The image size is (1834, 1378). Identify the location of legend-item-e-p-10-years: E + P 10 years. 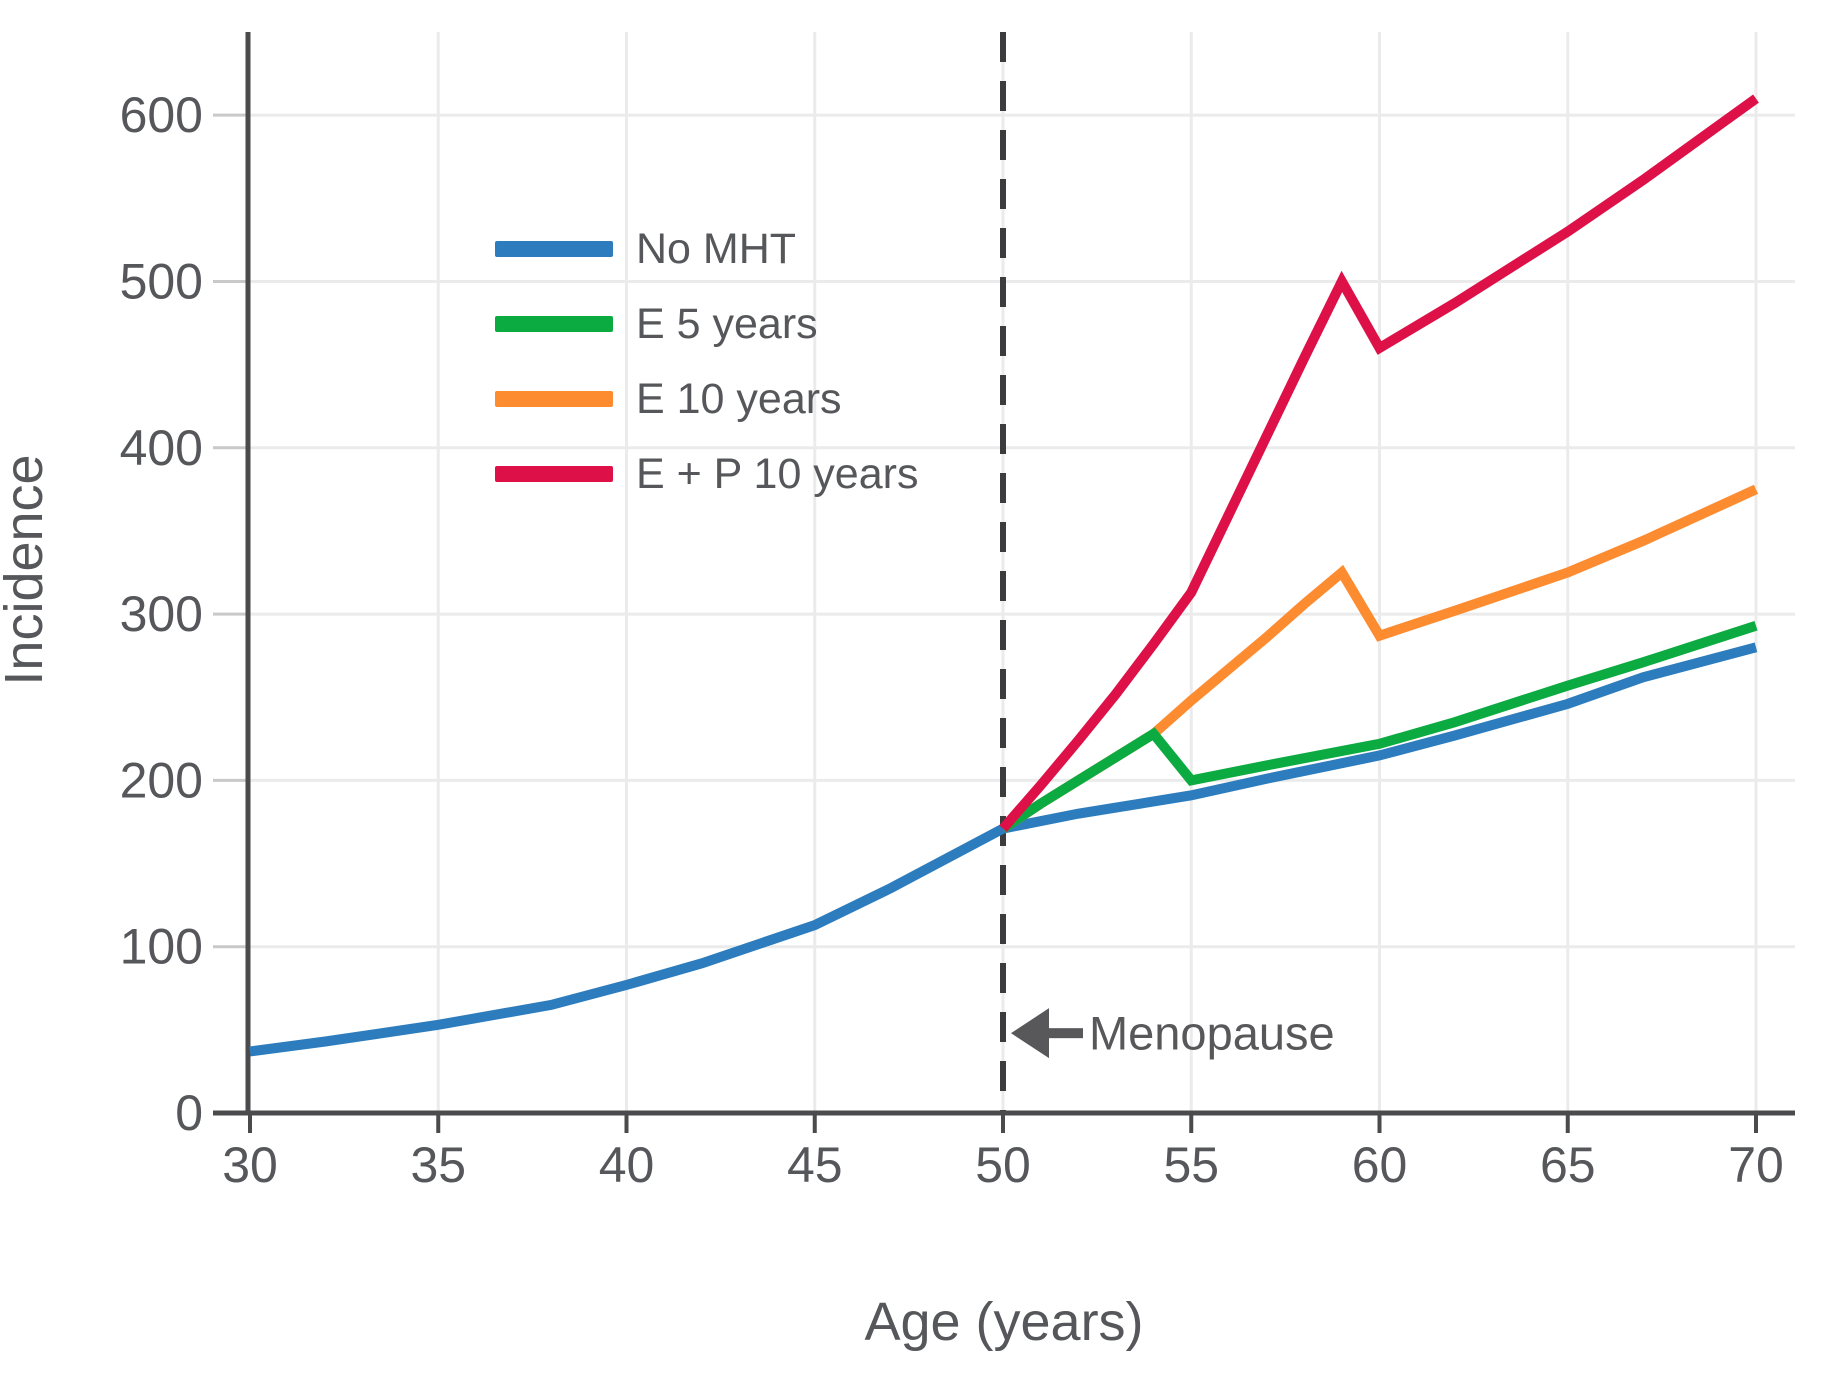
(706, 474).